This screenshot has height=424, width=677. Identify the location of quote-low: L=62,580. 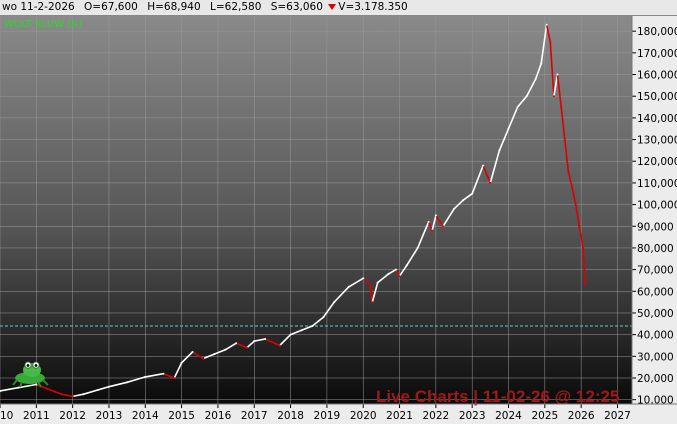
(235, 7).